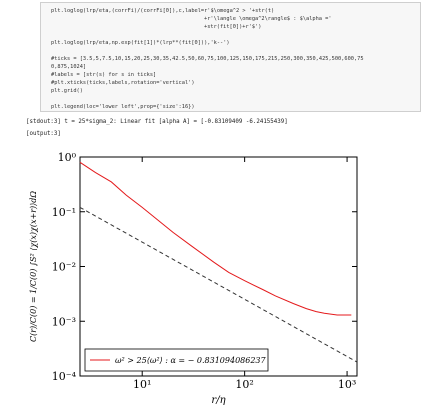 This screenshot has height=405, width=423. Describe the element at coordinates (67, 91) in the screenshot. I see `code-line: plt.grid()` at that location.